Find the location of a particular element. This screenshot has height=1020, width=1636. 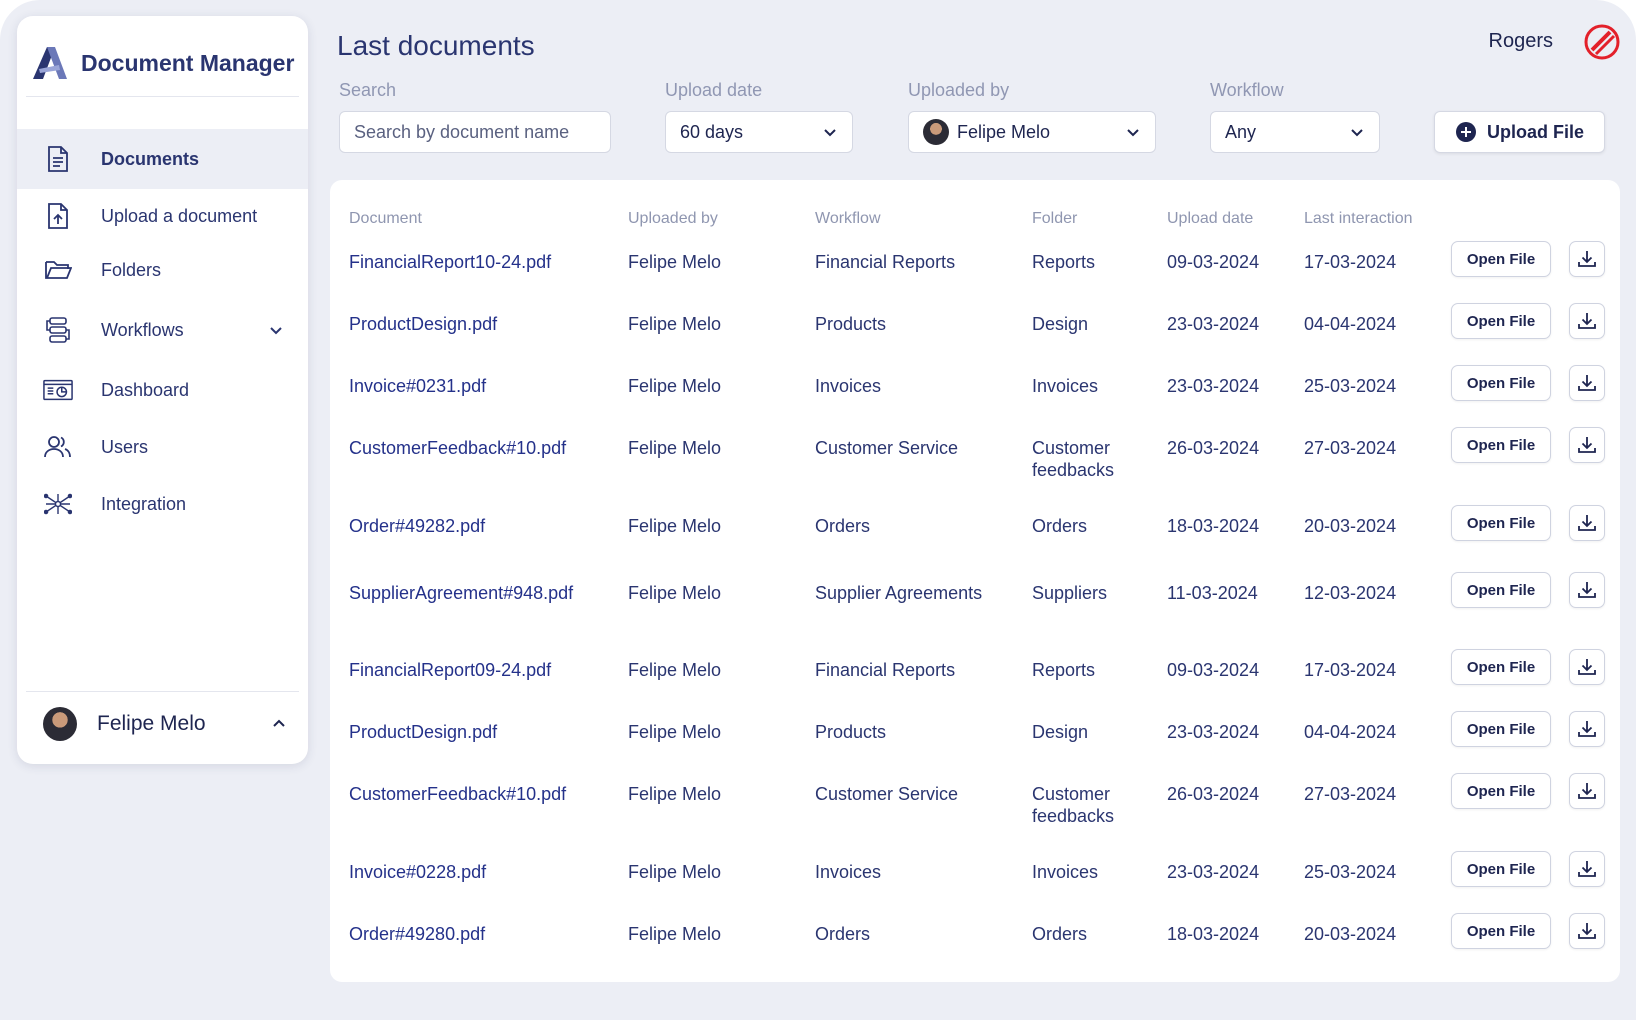

sidebar-user-name: Felipe Melo is located at coordinates (151, 723).